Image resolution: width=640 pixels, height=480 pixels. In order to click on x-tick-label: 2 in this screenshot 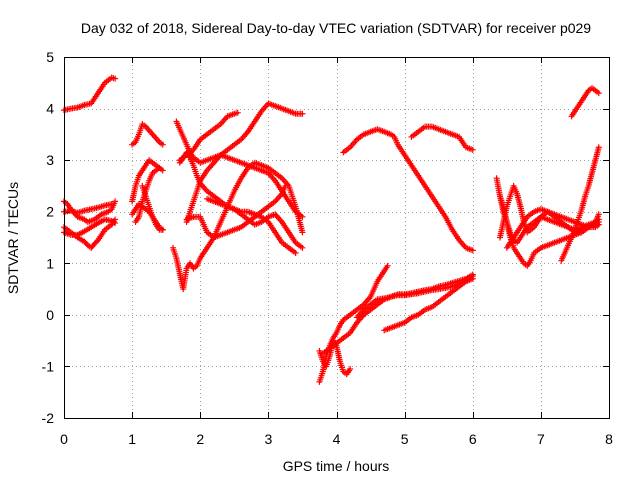, I will do `click(200, 439)`.